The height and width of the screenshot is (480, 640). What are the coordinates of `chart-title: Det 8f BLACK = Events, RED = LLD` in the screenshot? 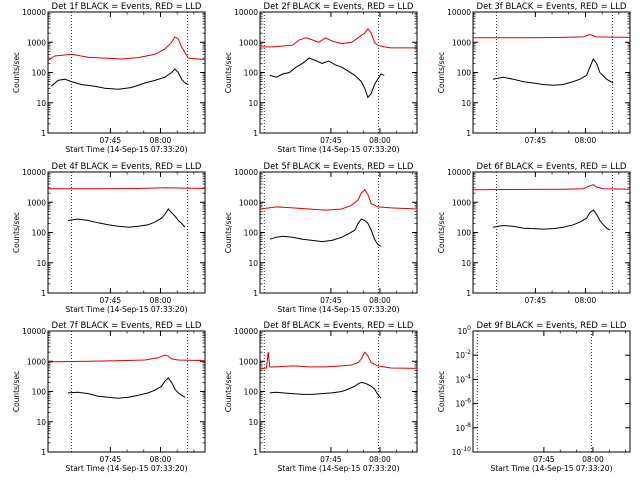 It's located at (339, 326).